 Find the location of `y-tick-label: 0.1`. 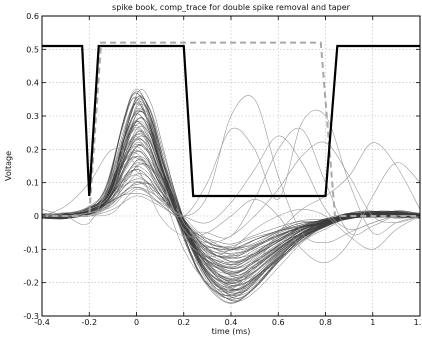

y-tick-label: 0.1 is located at coordinates (32, 183).